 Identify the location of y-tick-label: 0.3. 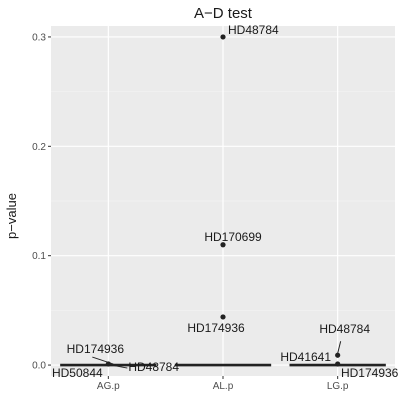
(39, 37).